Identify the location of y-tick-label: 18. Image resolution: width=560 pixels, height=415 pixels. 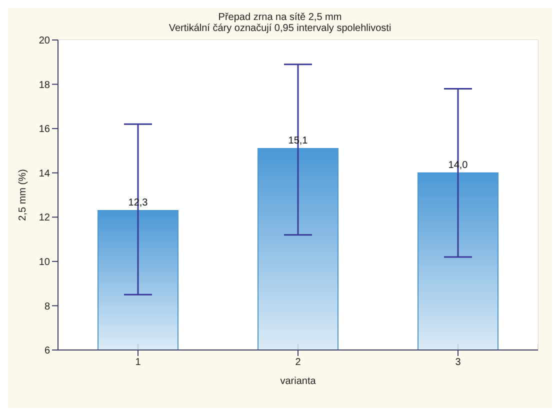
(44, 85).